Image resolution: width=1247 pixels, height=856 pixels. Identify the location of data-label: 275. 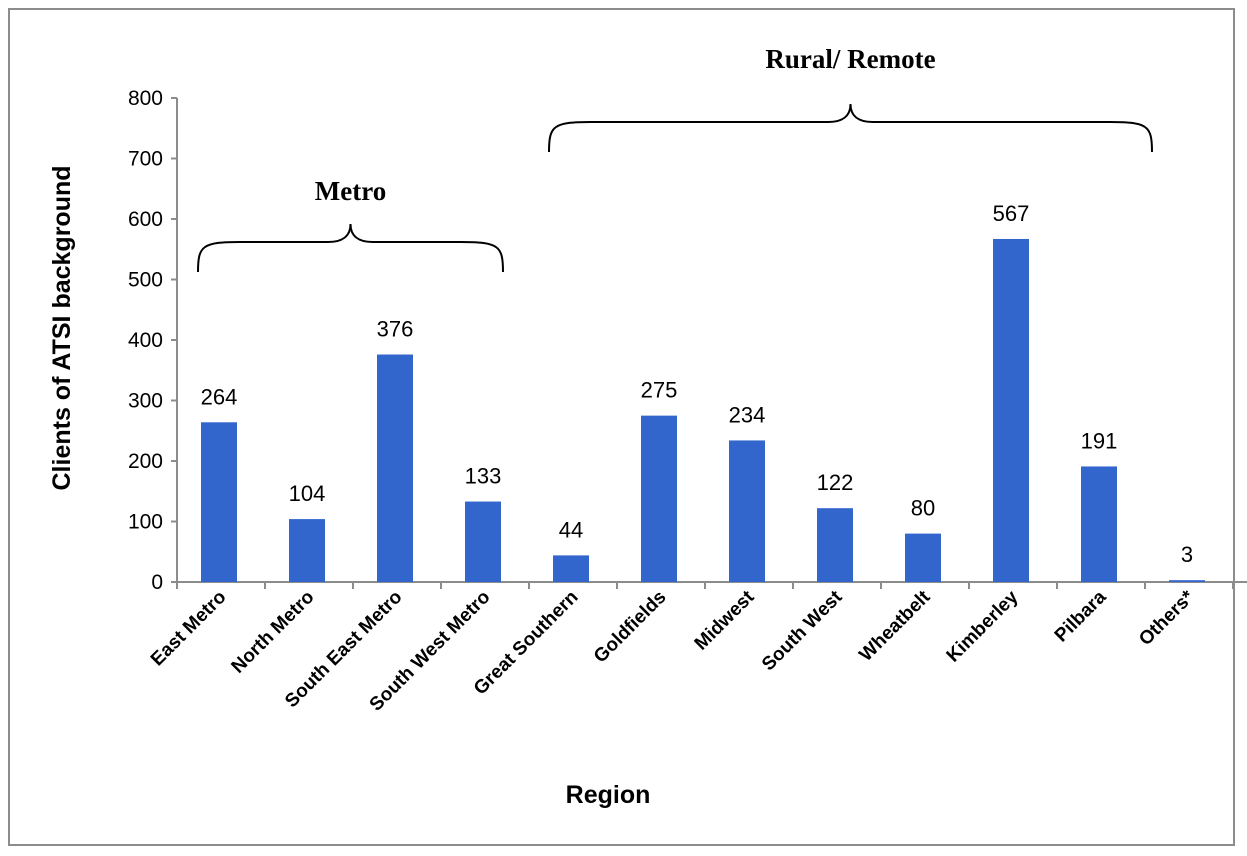
(659, 390).